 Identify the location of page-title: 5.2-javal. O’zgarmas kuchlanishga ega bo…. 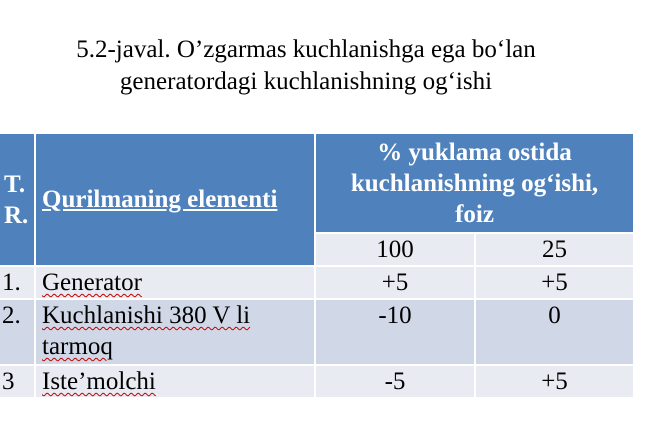
(306, 66).